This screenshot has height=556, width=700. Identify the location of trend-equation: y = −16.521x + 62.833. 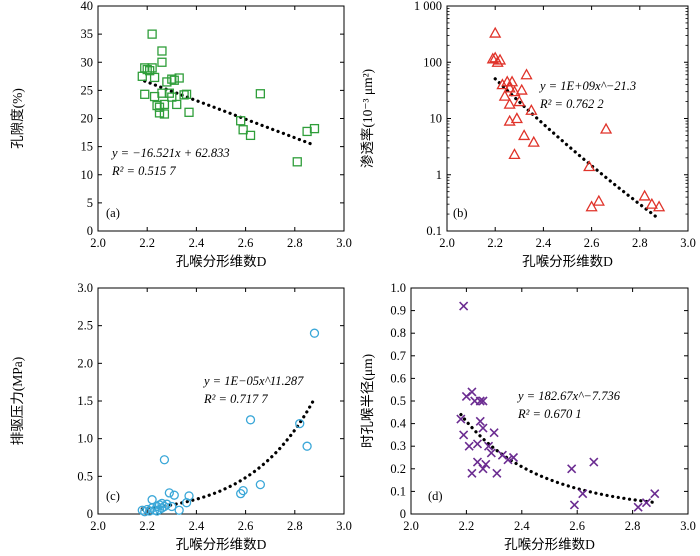
(170, 153).